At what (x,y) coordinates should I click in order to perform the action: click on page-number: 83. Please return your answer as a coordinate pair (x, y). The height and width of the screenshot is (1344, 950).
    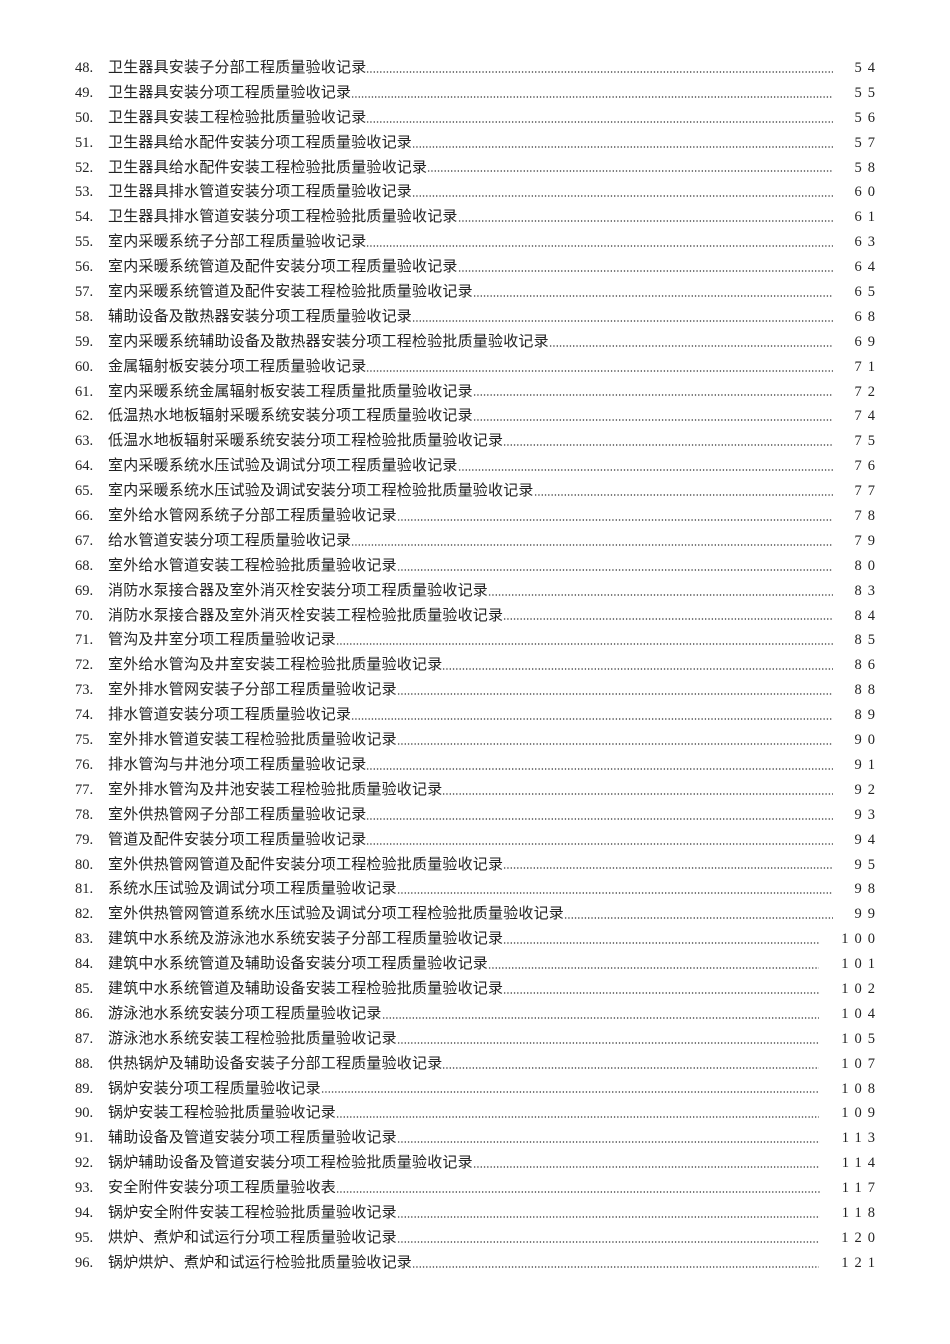
    Looking at the image, I should click on (867, 590).